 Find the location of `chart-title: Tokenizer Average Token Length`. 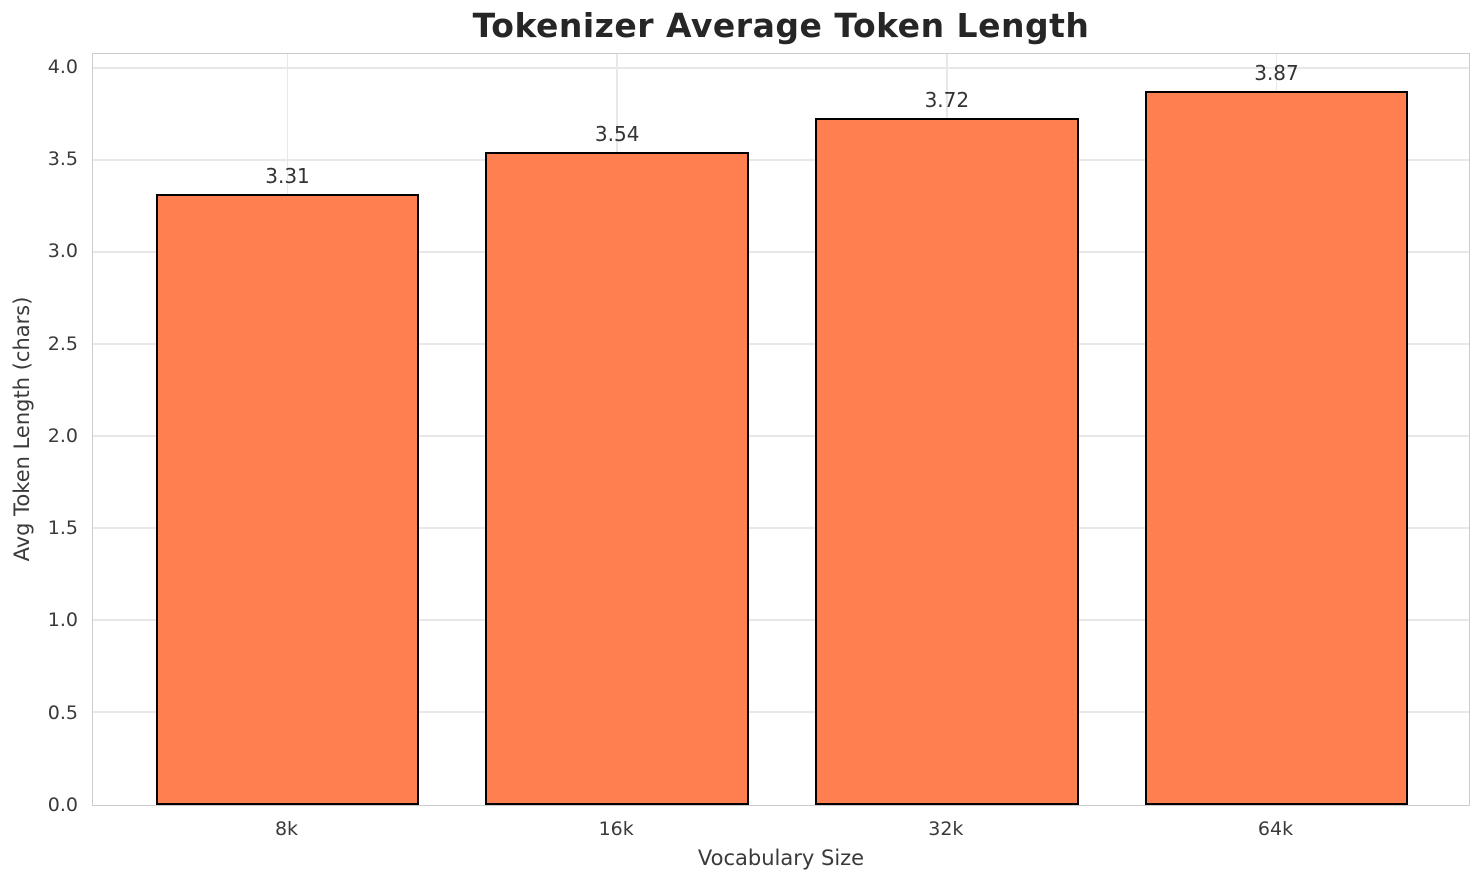

chart-title: Tokenizer Average Token Length is located at coordinates (781, 25).